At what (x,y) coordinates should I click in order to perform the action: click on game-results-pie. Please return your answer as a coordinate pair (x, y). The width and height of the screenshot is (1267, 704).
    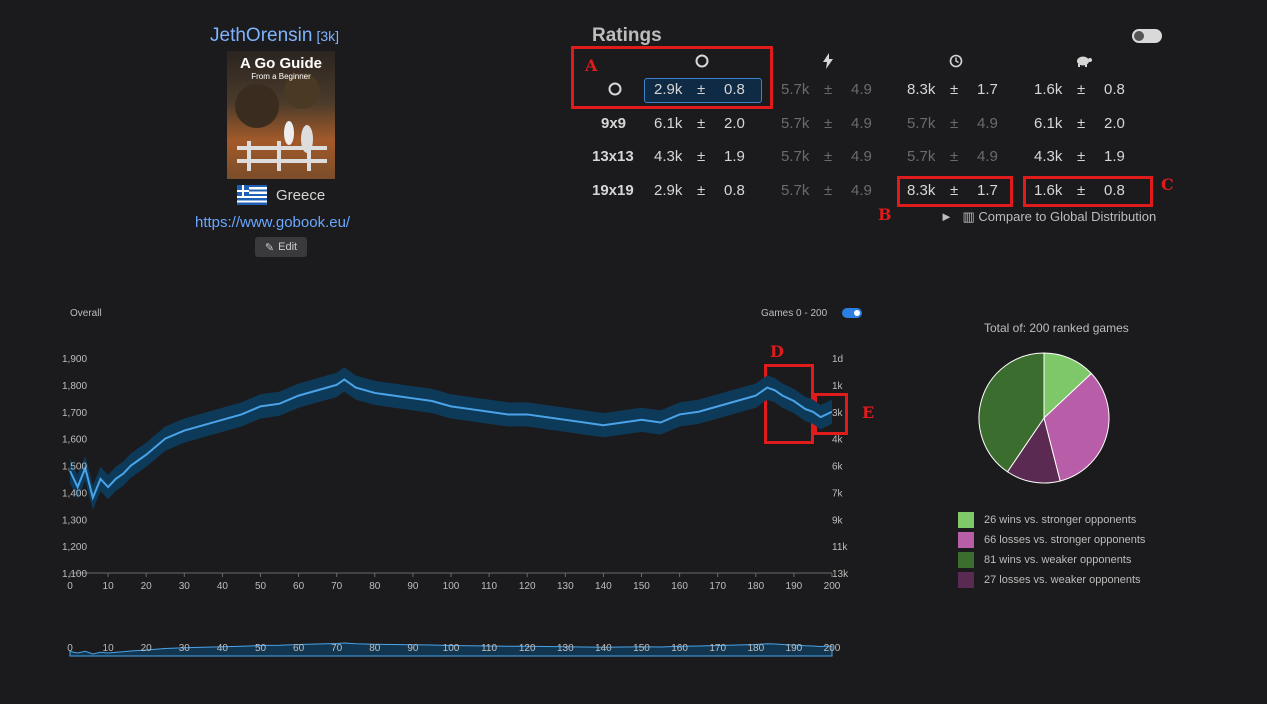
    Looking at the image, I should click on (1044, 418).